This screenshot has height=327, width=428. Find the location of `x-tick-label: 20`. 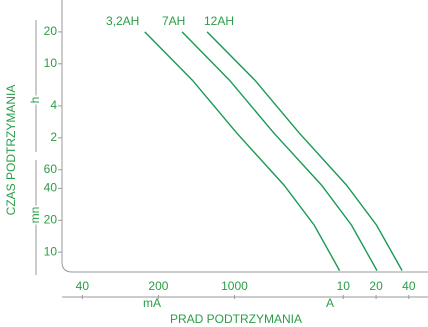

x-tick-label: 20 is located at coordinates (376, 286).